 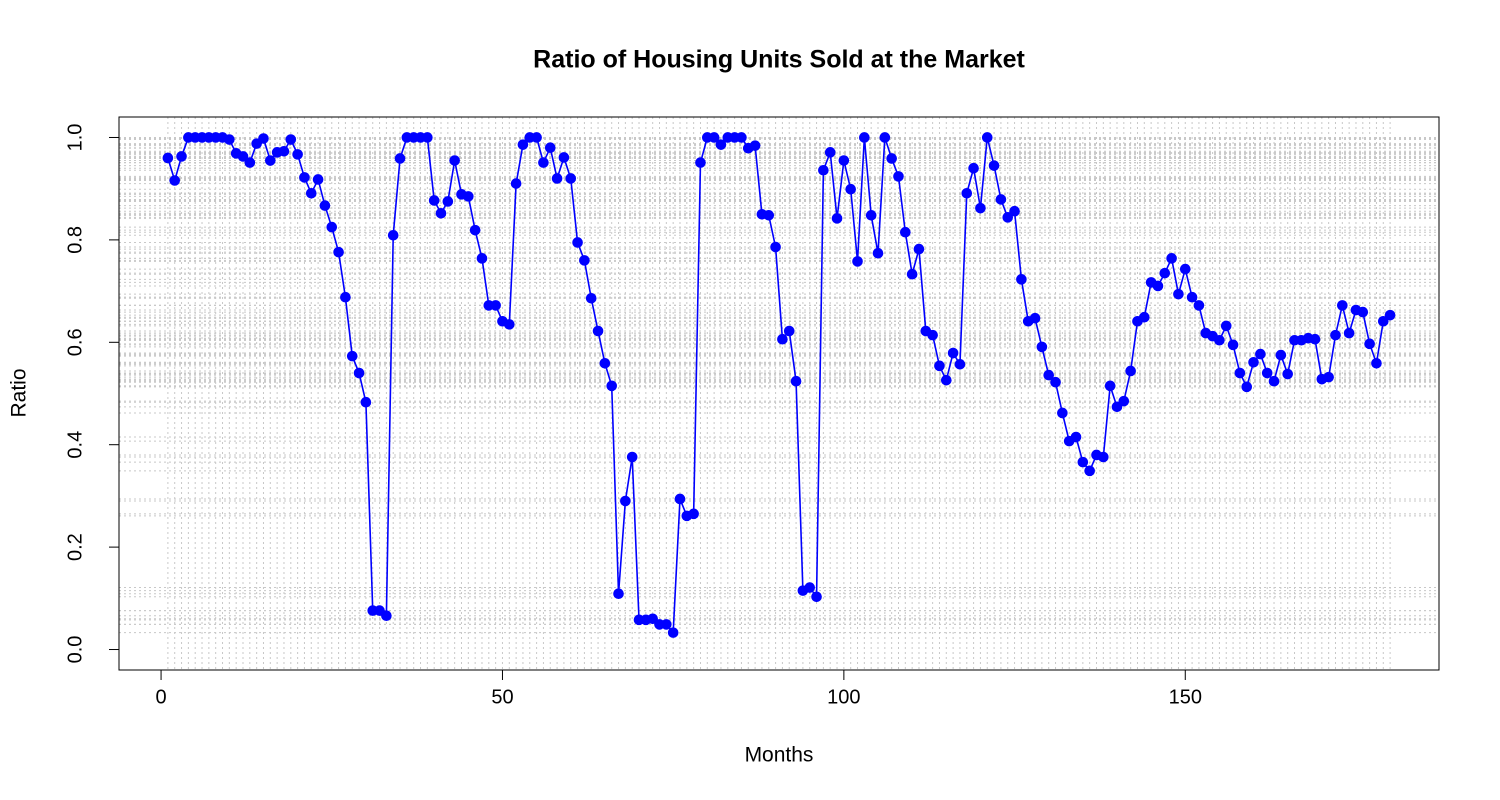 I want to click on x-tick-label: 50, so click(x=502, y=697).